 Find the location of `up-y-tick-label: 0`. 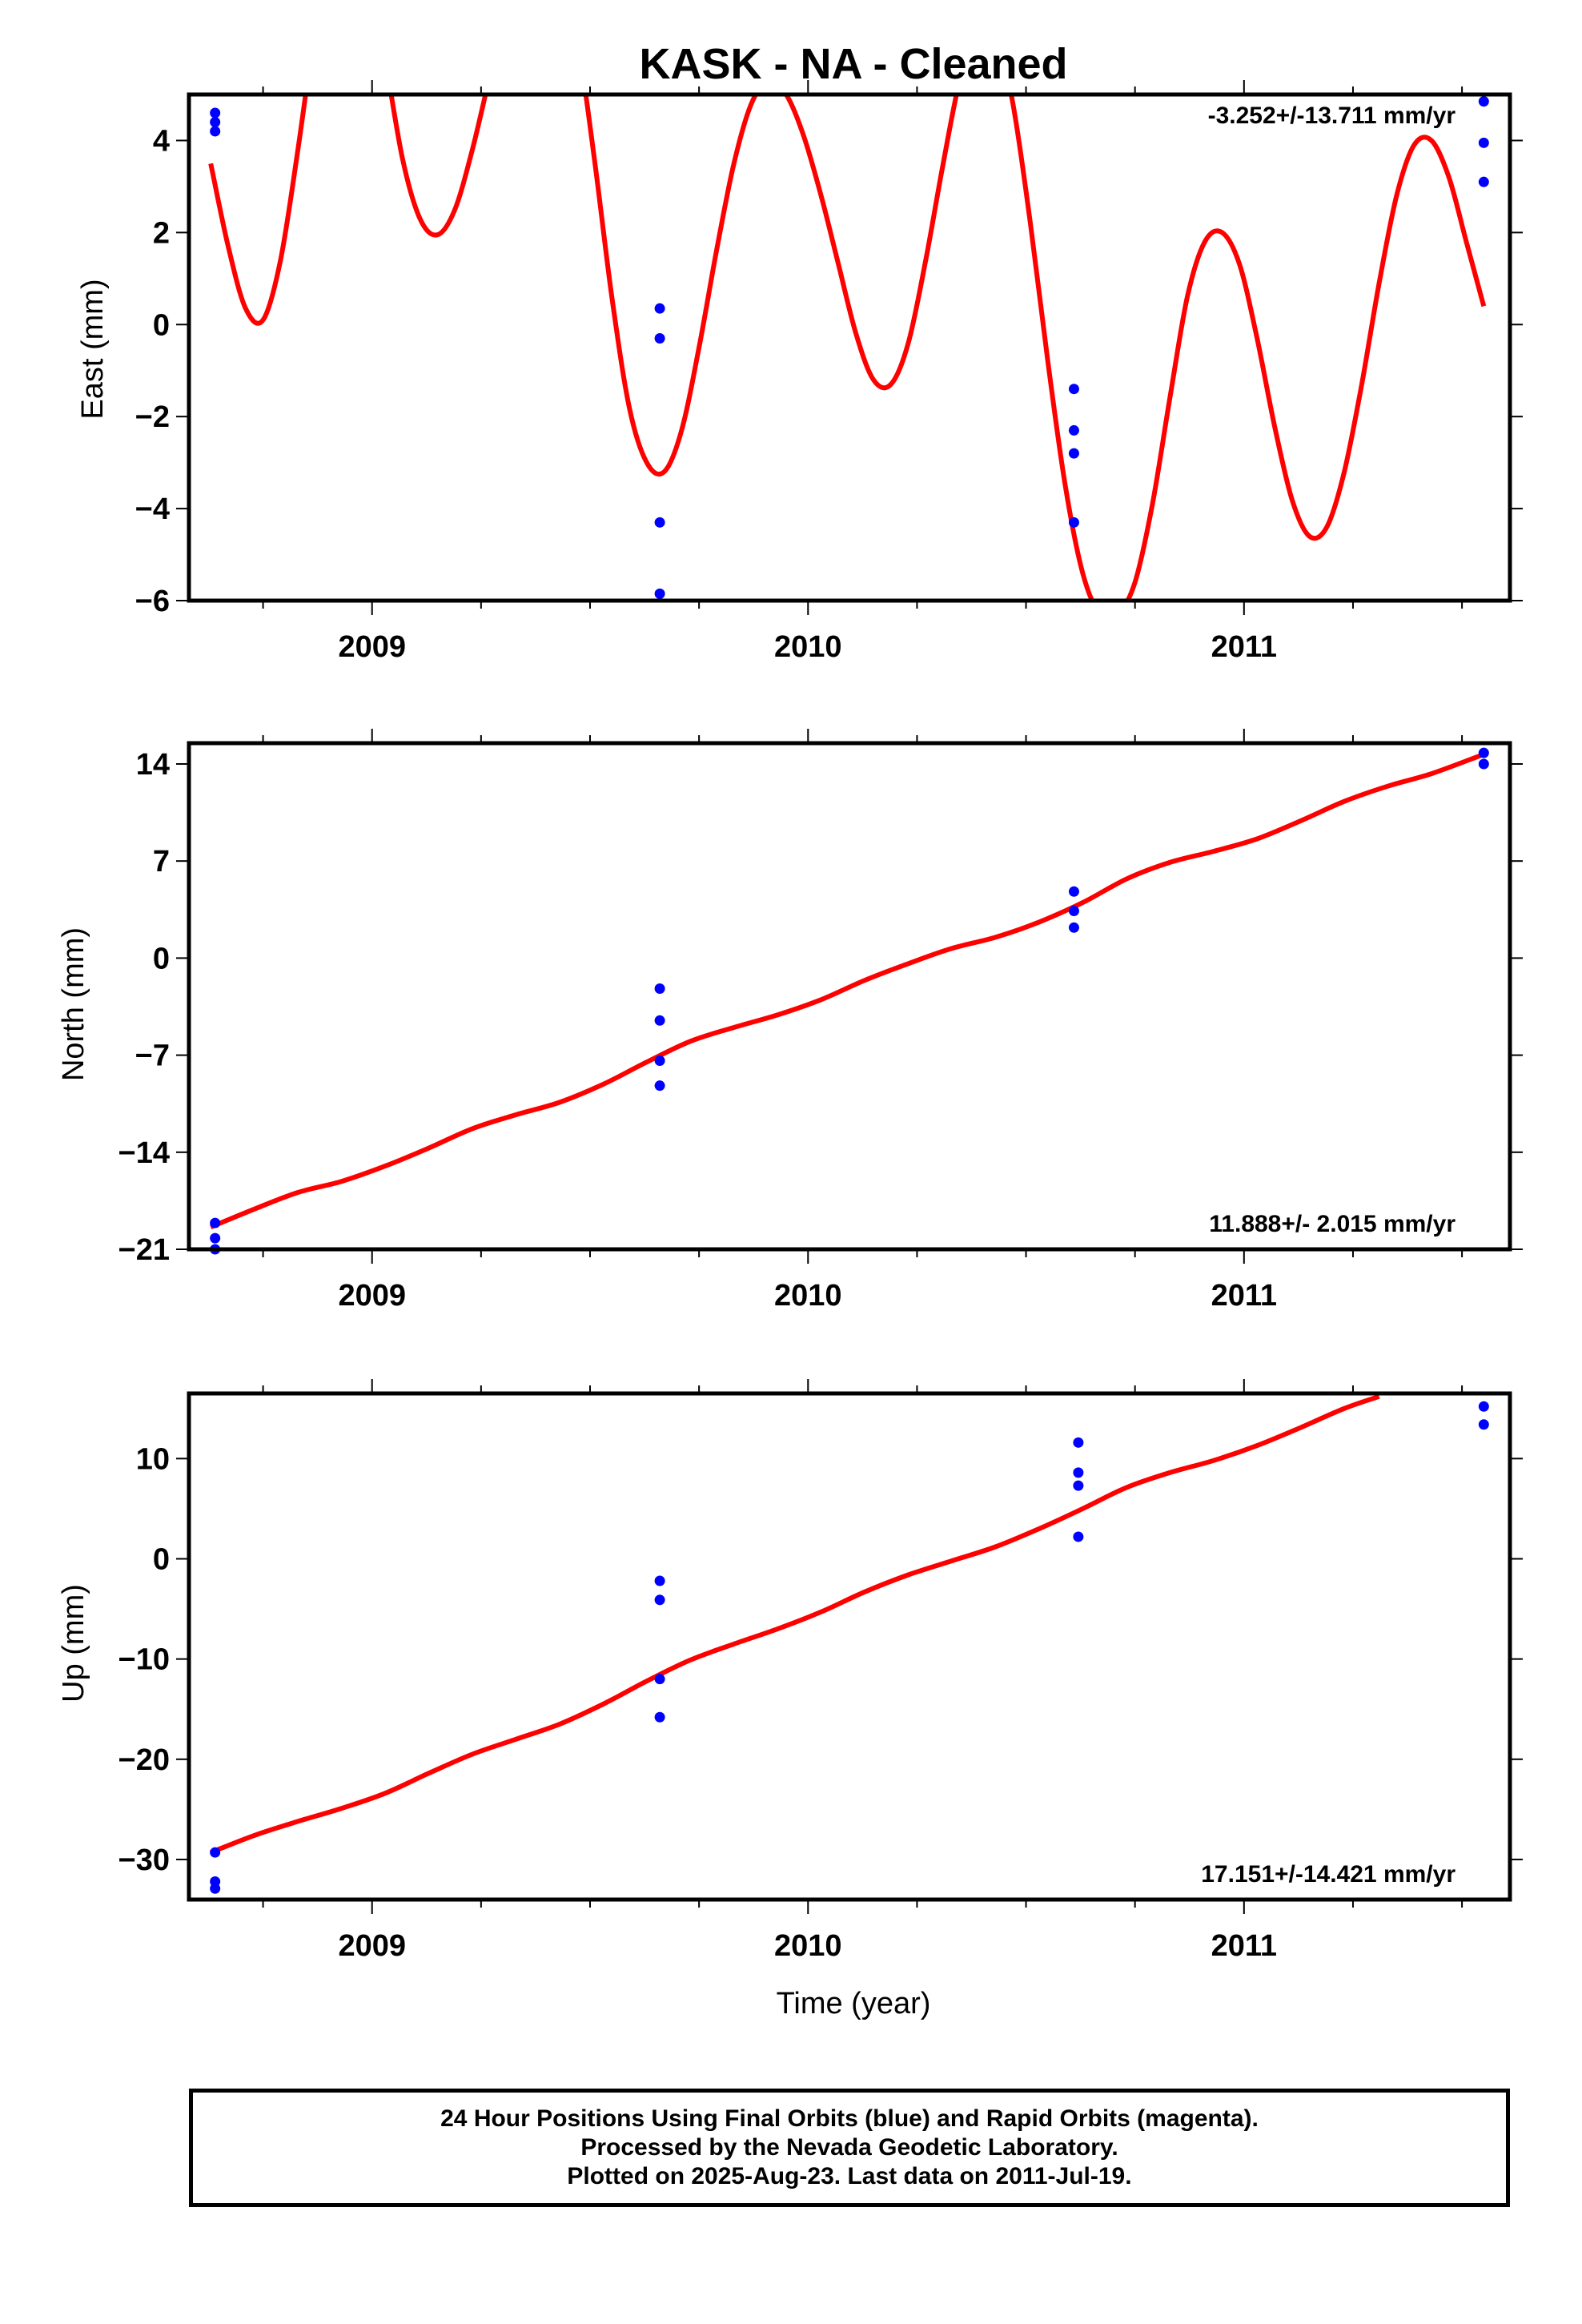

up-y-tick-label: 0 is located at coordinates (161, 1559).